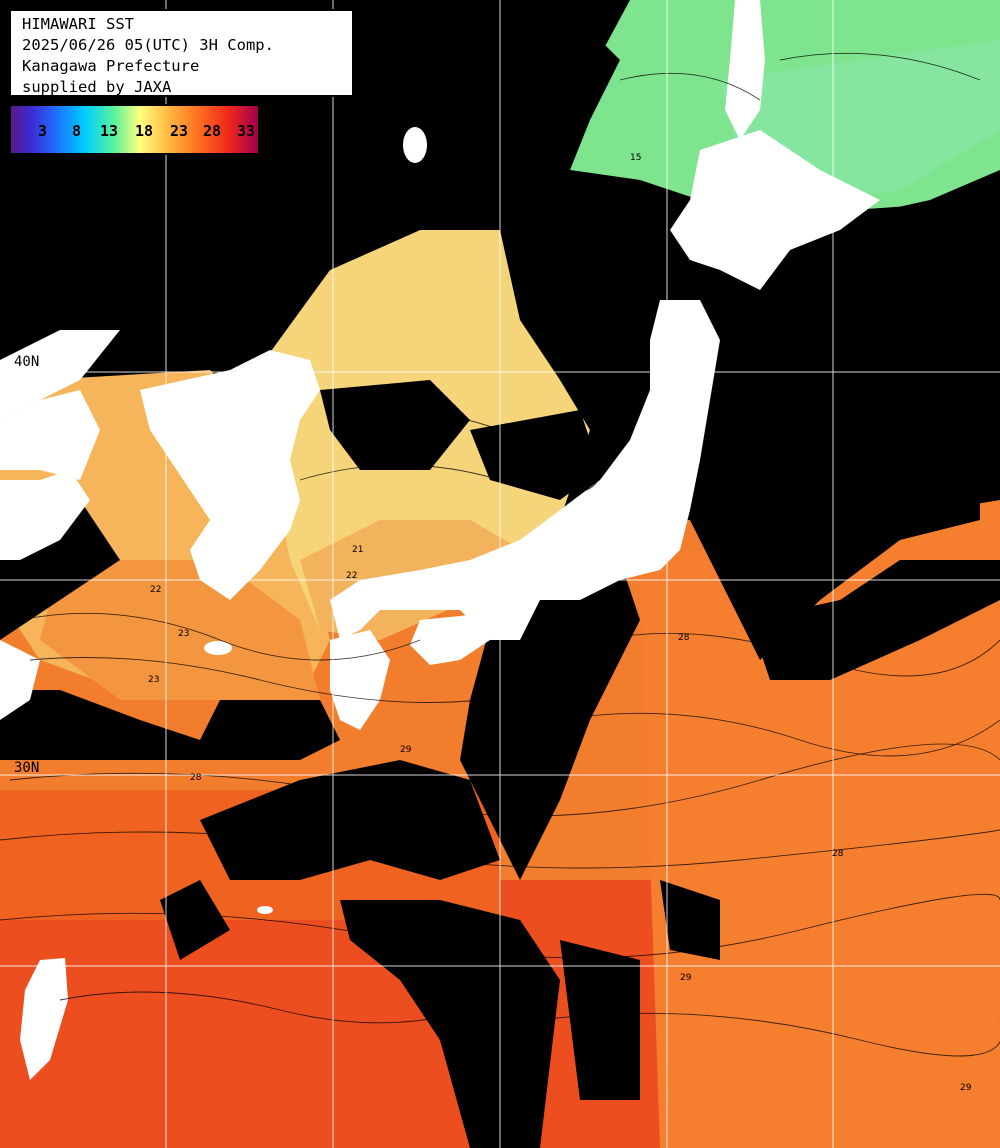 The height and width of the screenshot is (1148, 1000). Describe the element at coordinates (450, 640) in the screenshot. I see `shikoku` at that location.